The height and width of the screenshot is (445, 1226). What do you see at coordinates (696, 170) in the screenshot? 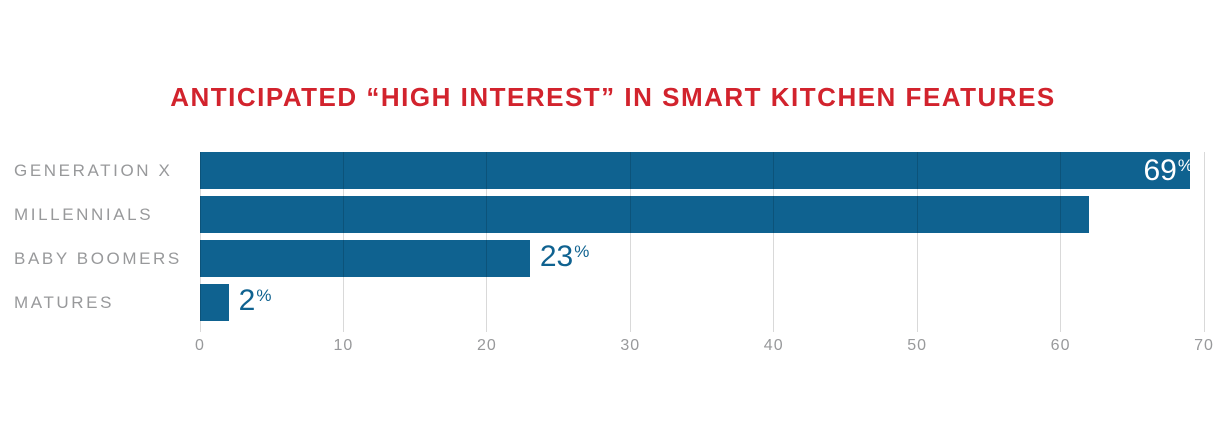
I see `bar: 69%` at bounding box center [696, 170].